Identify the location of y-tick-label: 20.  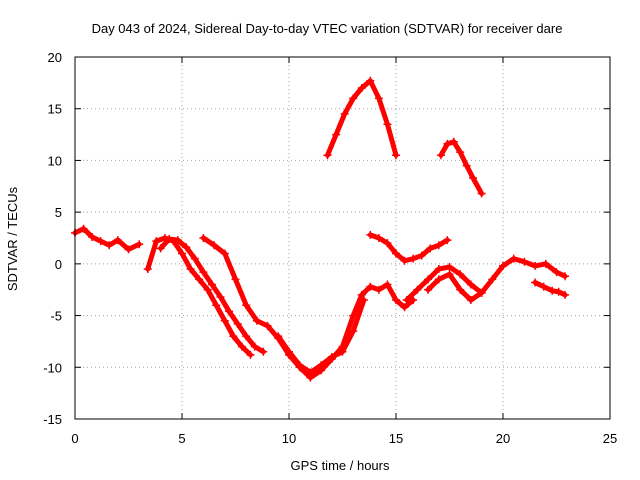
(55, 57).